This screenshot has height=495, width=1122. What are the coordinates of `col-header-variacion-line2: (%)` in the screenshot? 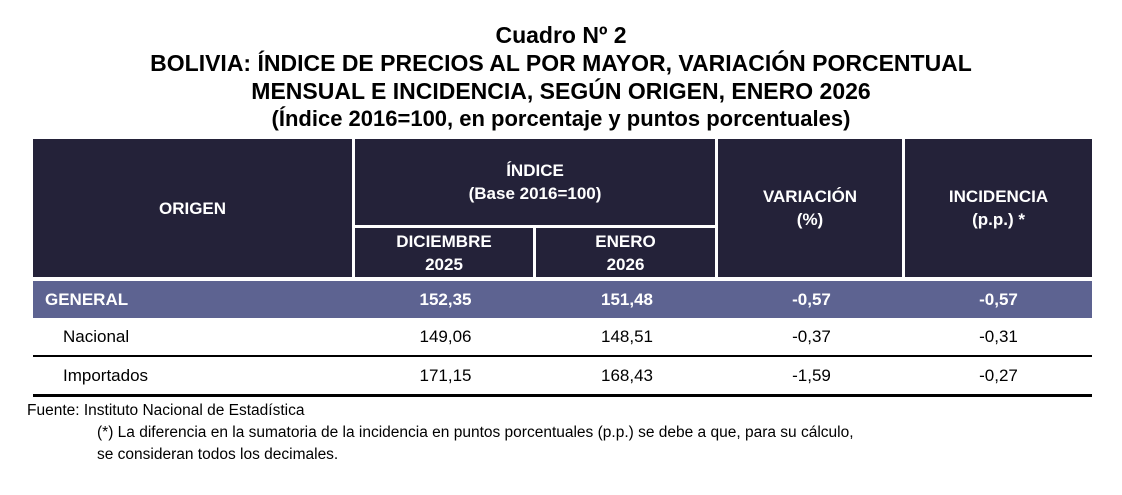 It's located at (810, 219).